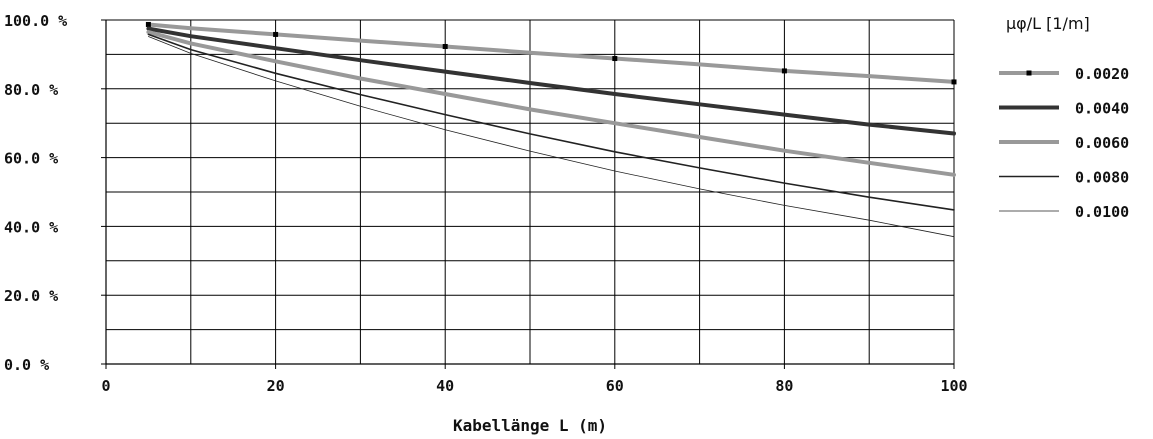 The height and width of the screenshot is (439, 1153). I want to click on y-tick-label: 80.0 %, so click(31, 90).